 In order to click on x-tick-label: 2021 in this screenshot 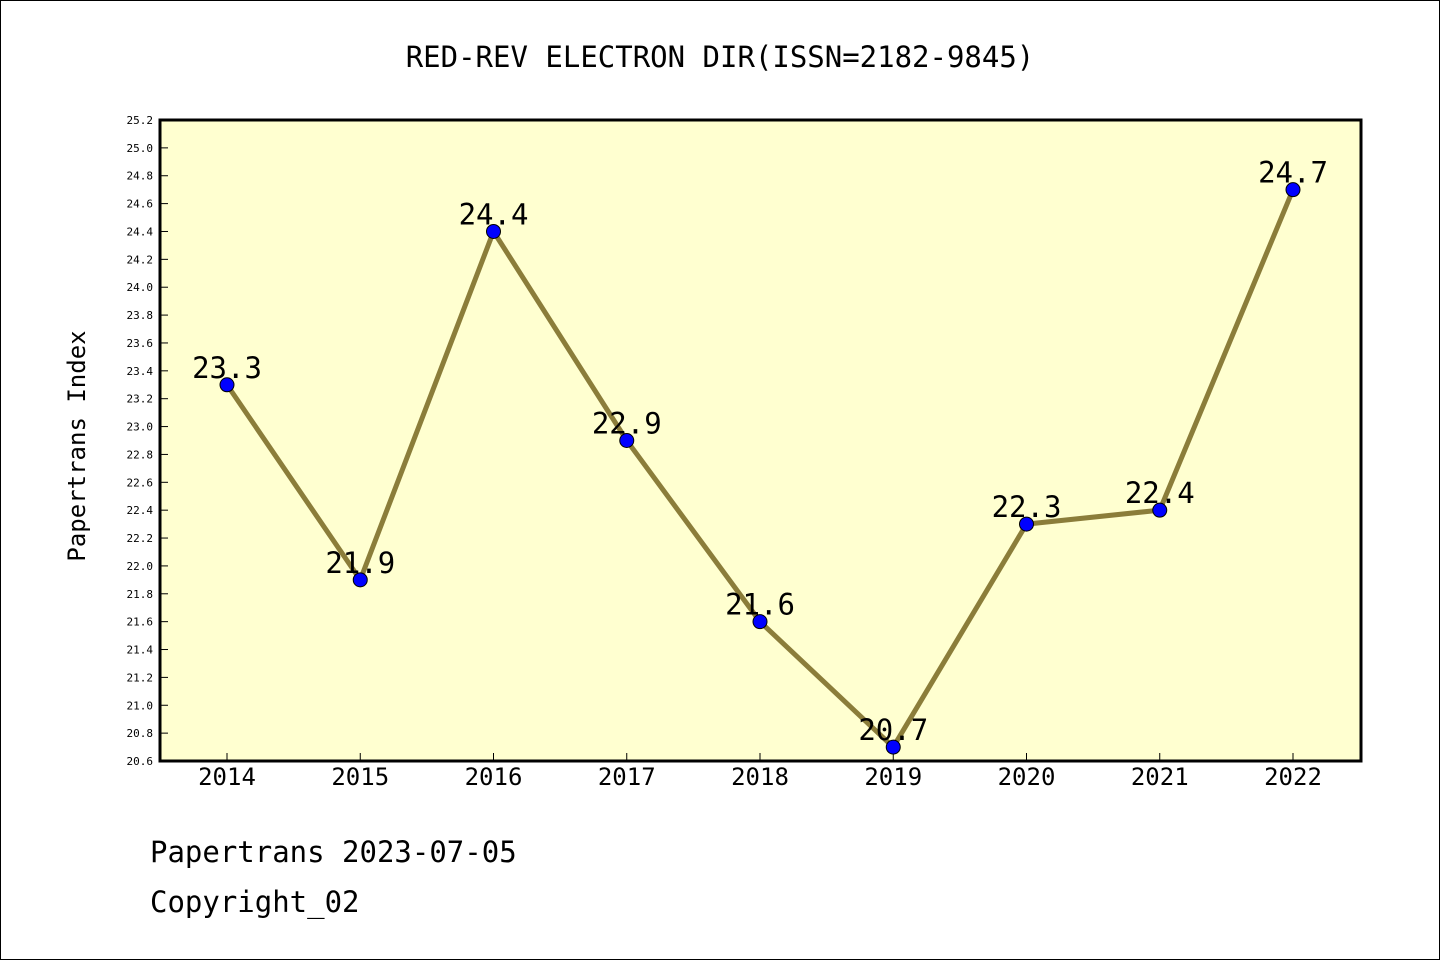, I will do `click(1160, 777)`.